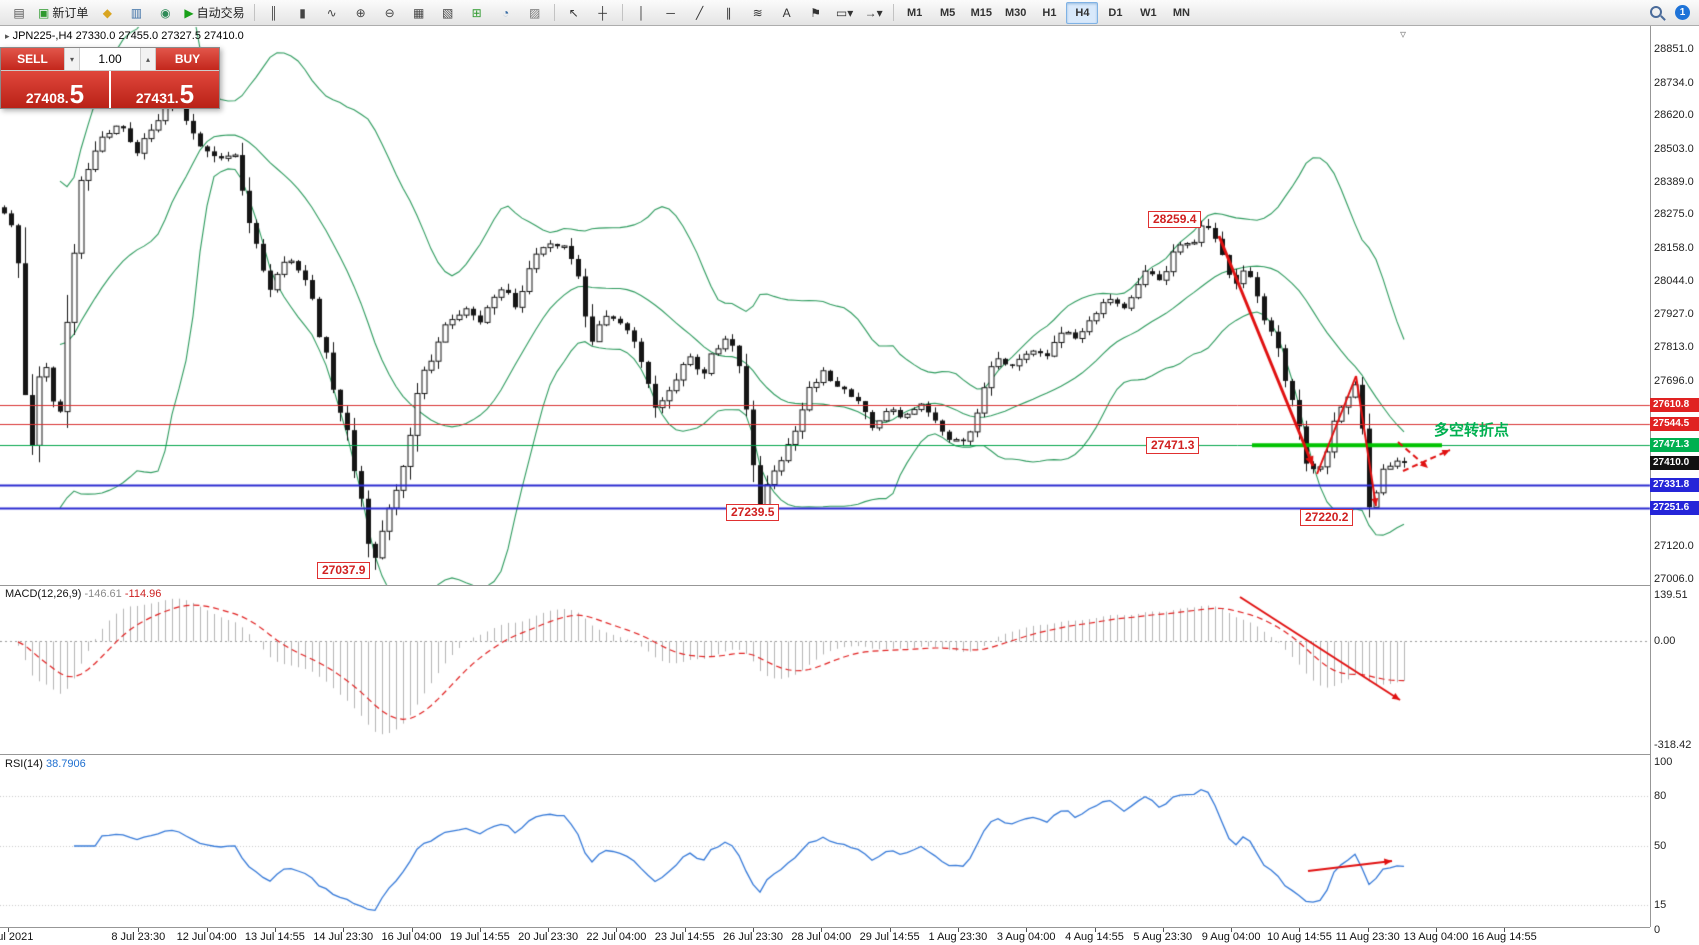 Image resolution: width=1699 pixels, height=945 pixels. Describe the element at coordinates (1674, 347) in the screenshot. I see `price-axis-label: 27813.0` at that location.